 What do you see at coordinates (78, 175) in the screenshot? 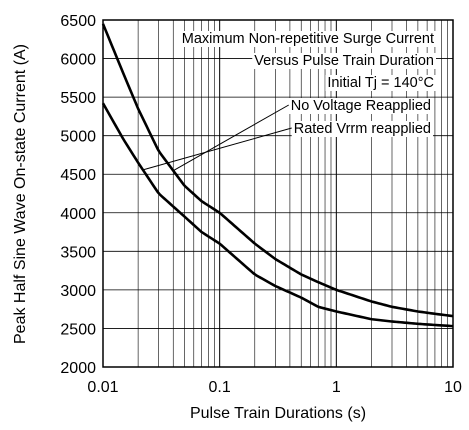
I see `y-tick-label: 4500` at bounding box center [78, 175].